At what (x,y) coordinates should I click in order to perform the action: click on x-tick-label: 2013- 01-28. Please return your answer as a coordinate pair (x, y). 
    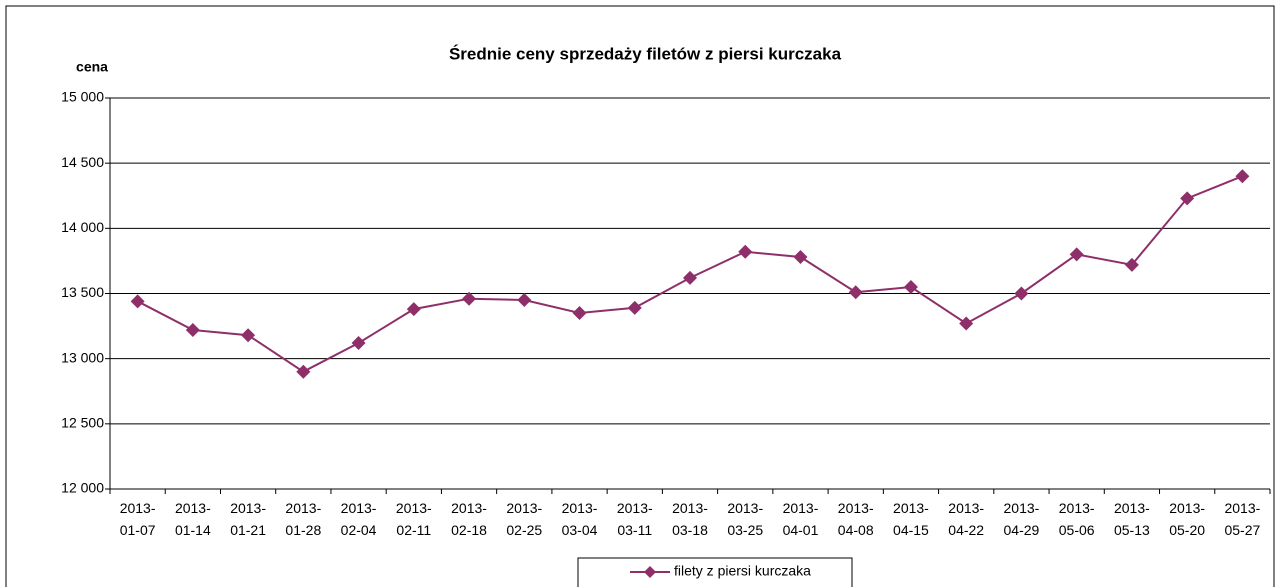
    Looking at the image, I should click on (303, 519).